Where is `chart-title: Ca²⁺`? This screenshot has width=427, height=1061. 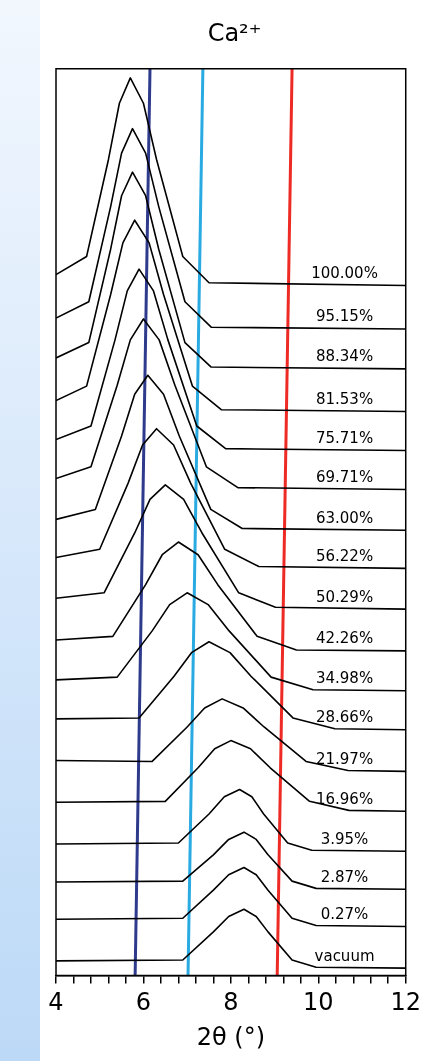 chart-title: Ca²⁺ is located at coordinates (234, 32).